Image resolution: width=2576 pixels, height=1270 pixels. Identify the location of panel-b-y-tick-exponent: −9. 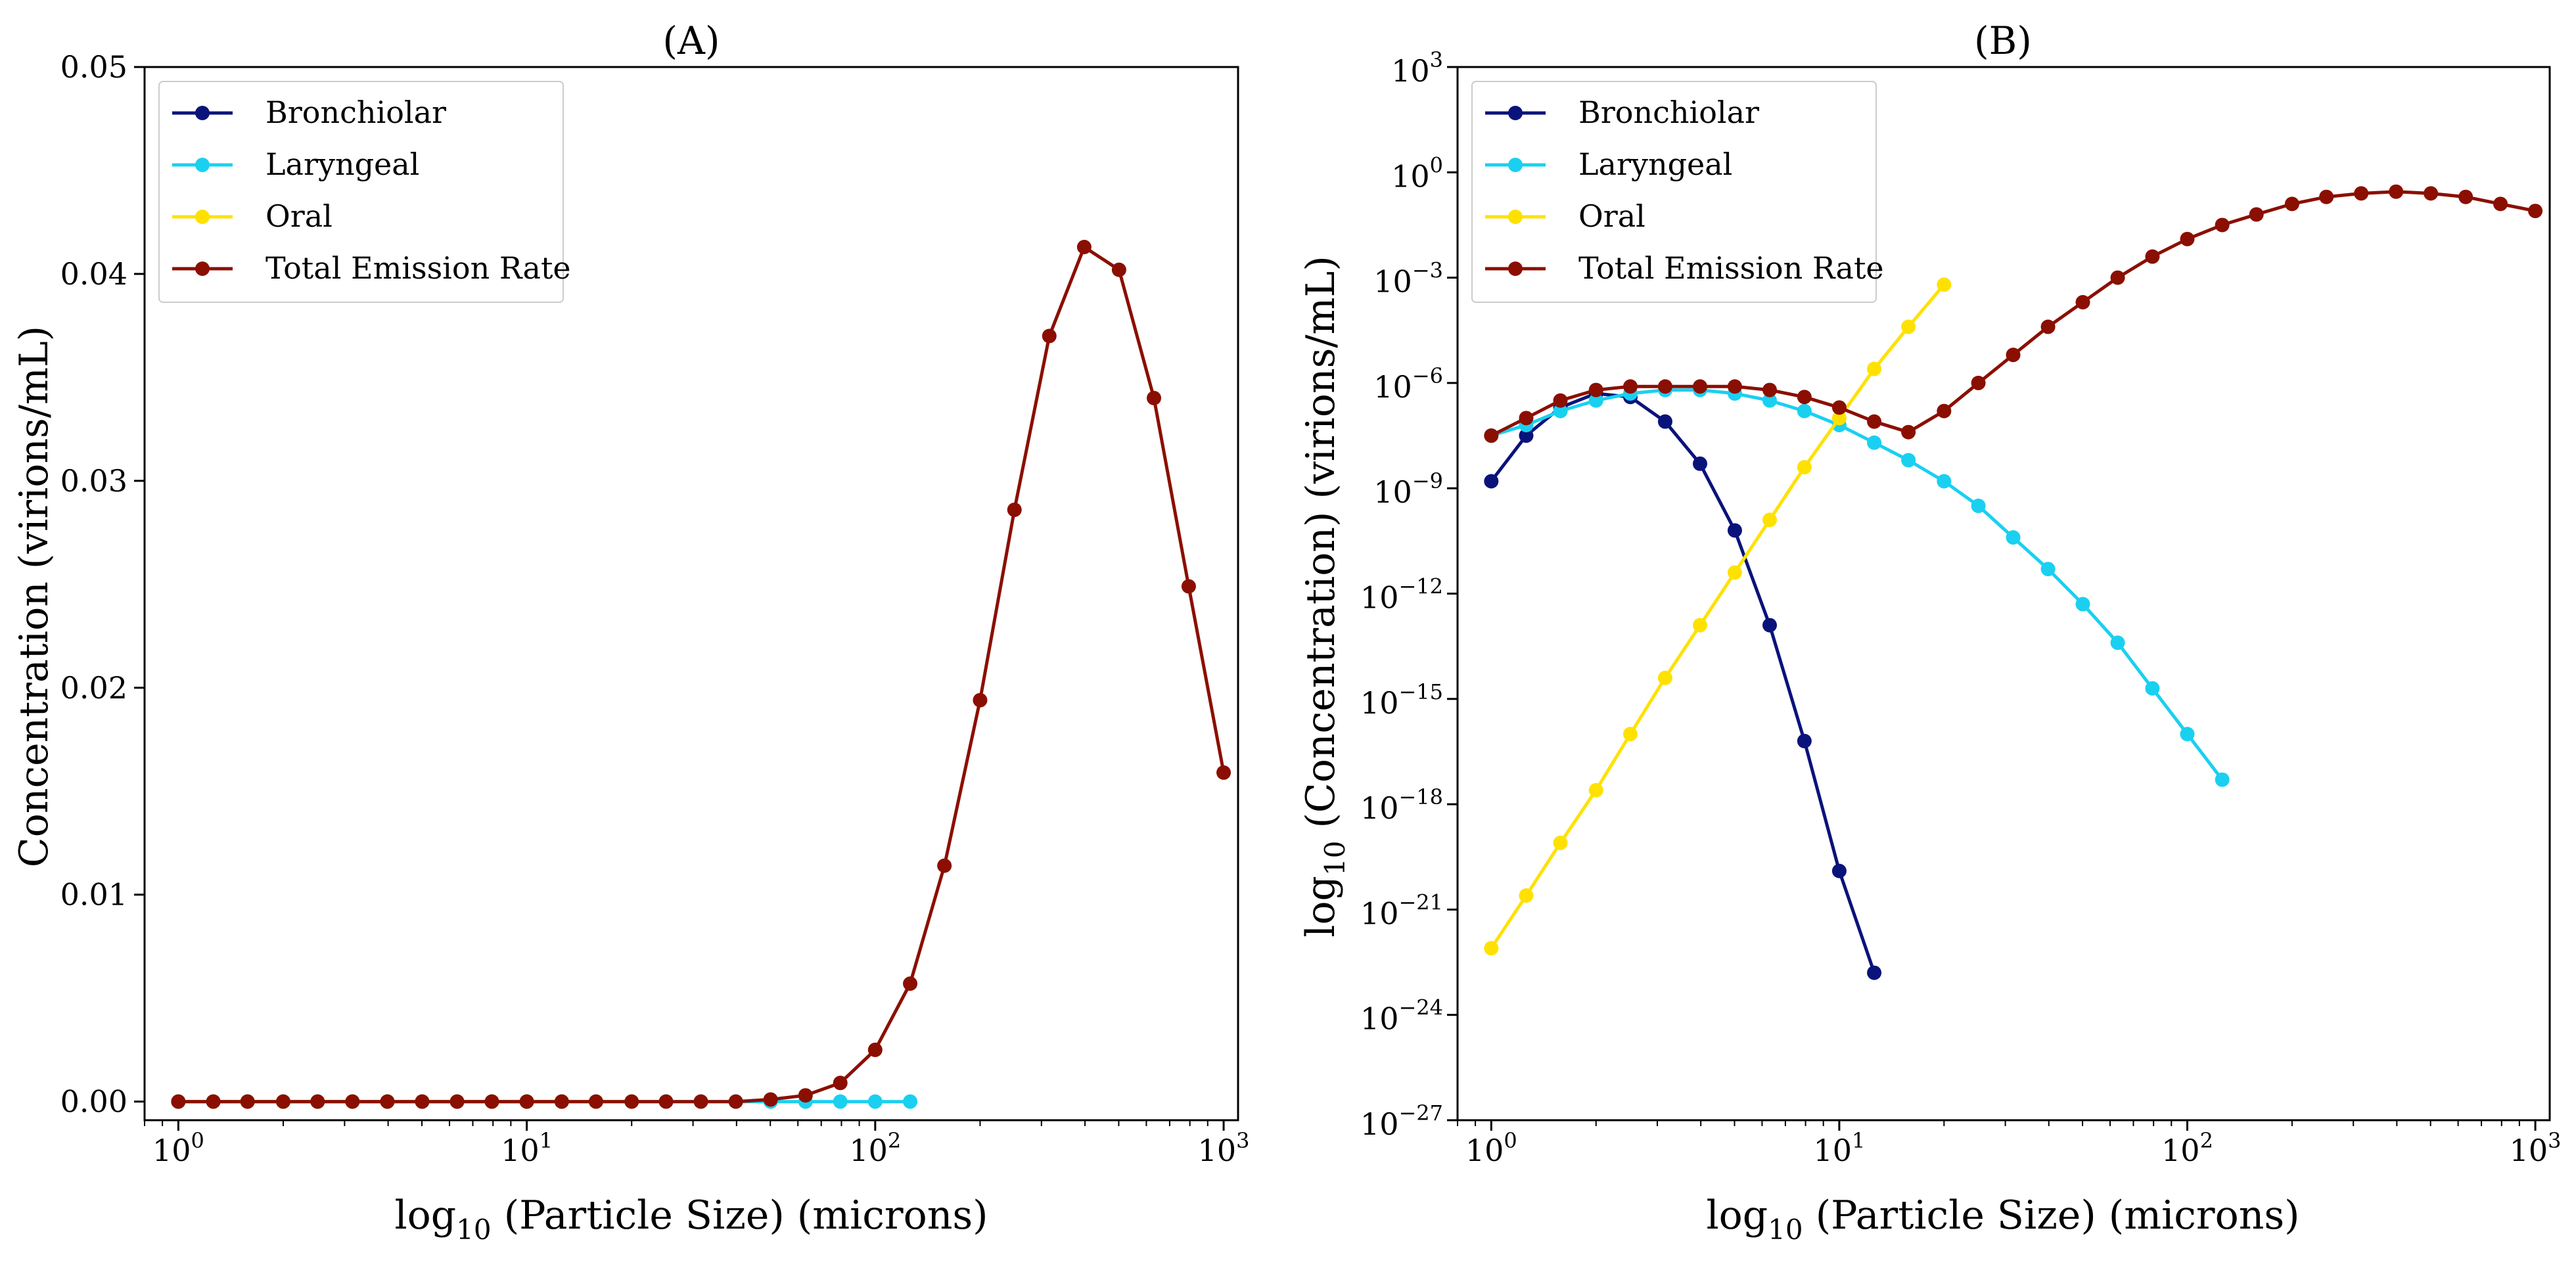
(1428, 480).